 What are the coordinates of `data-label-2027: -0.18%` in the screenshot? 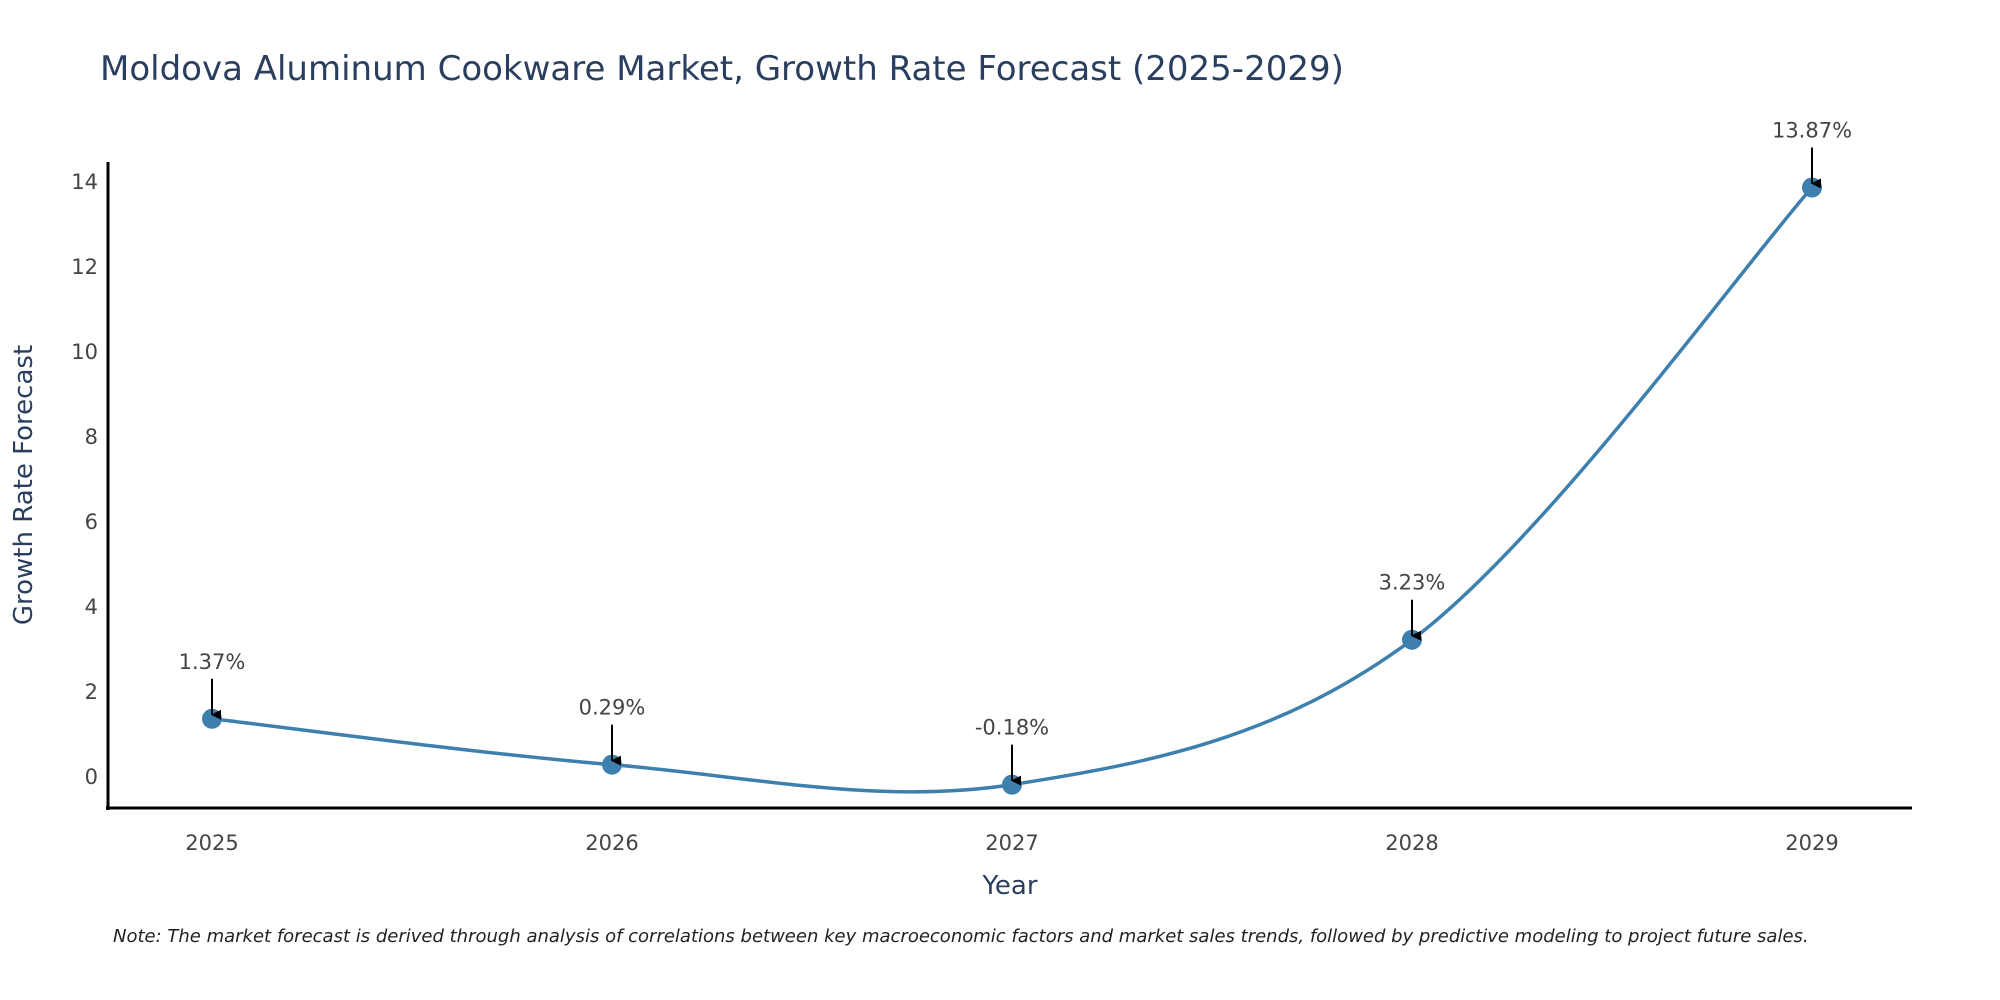 It's located at (1012, 728).